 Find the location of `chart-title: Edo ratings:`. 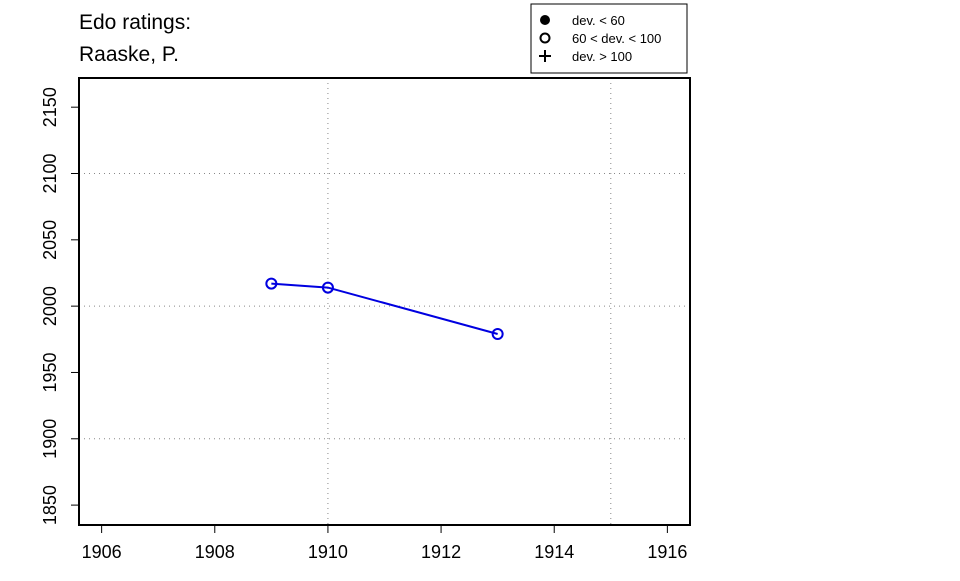

chart-title: Edo ratings: is located at coordinates (135, 22).